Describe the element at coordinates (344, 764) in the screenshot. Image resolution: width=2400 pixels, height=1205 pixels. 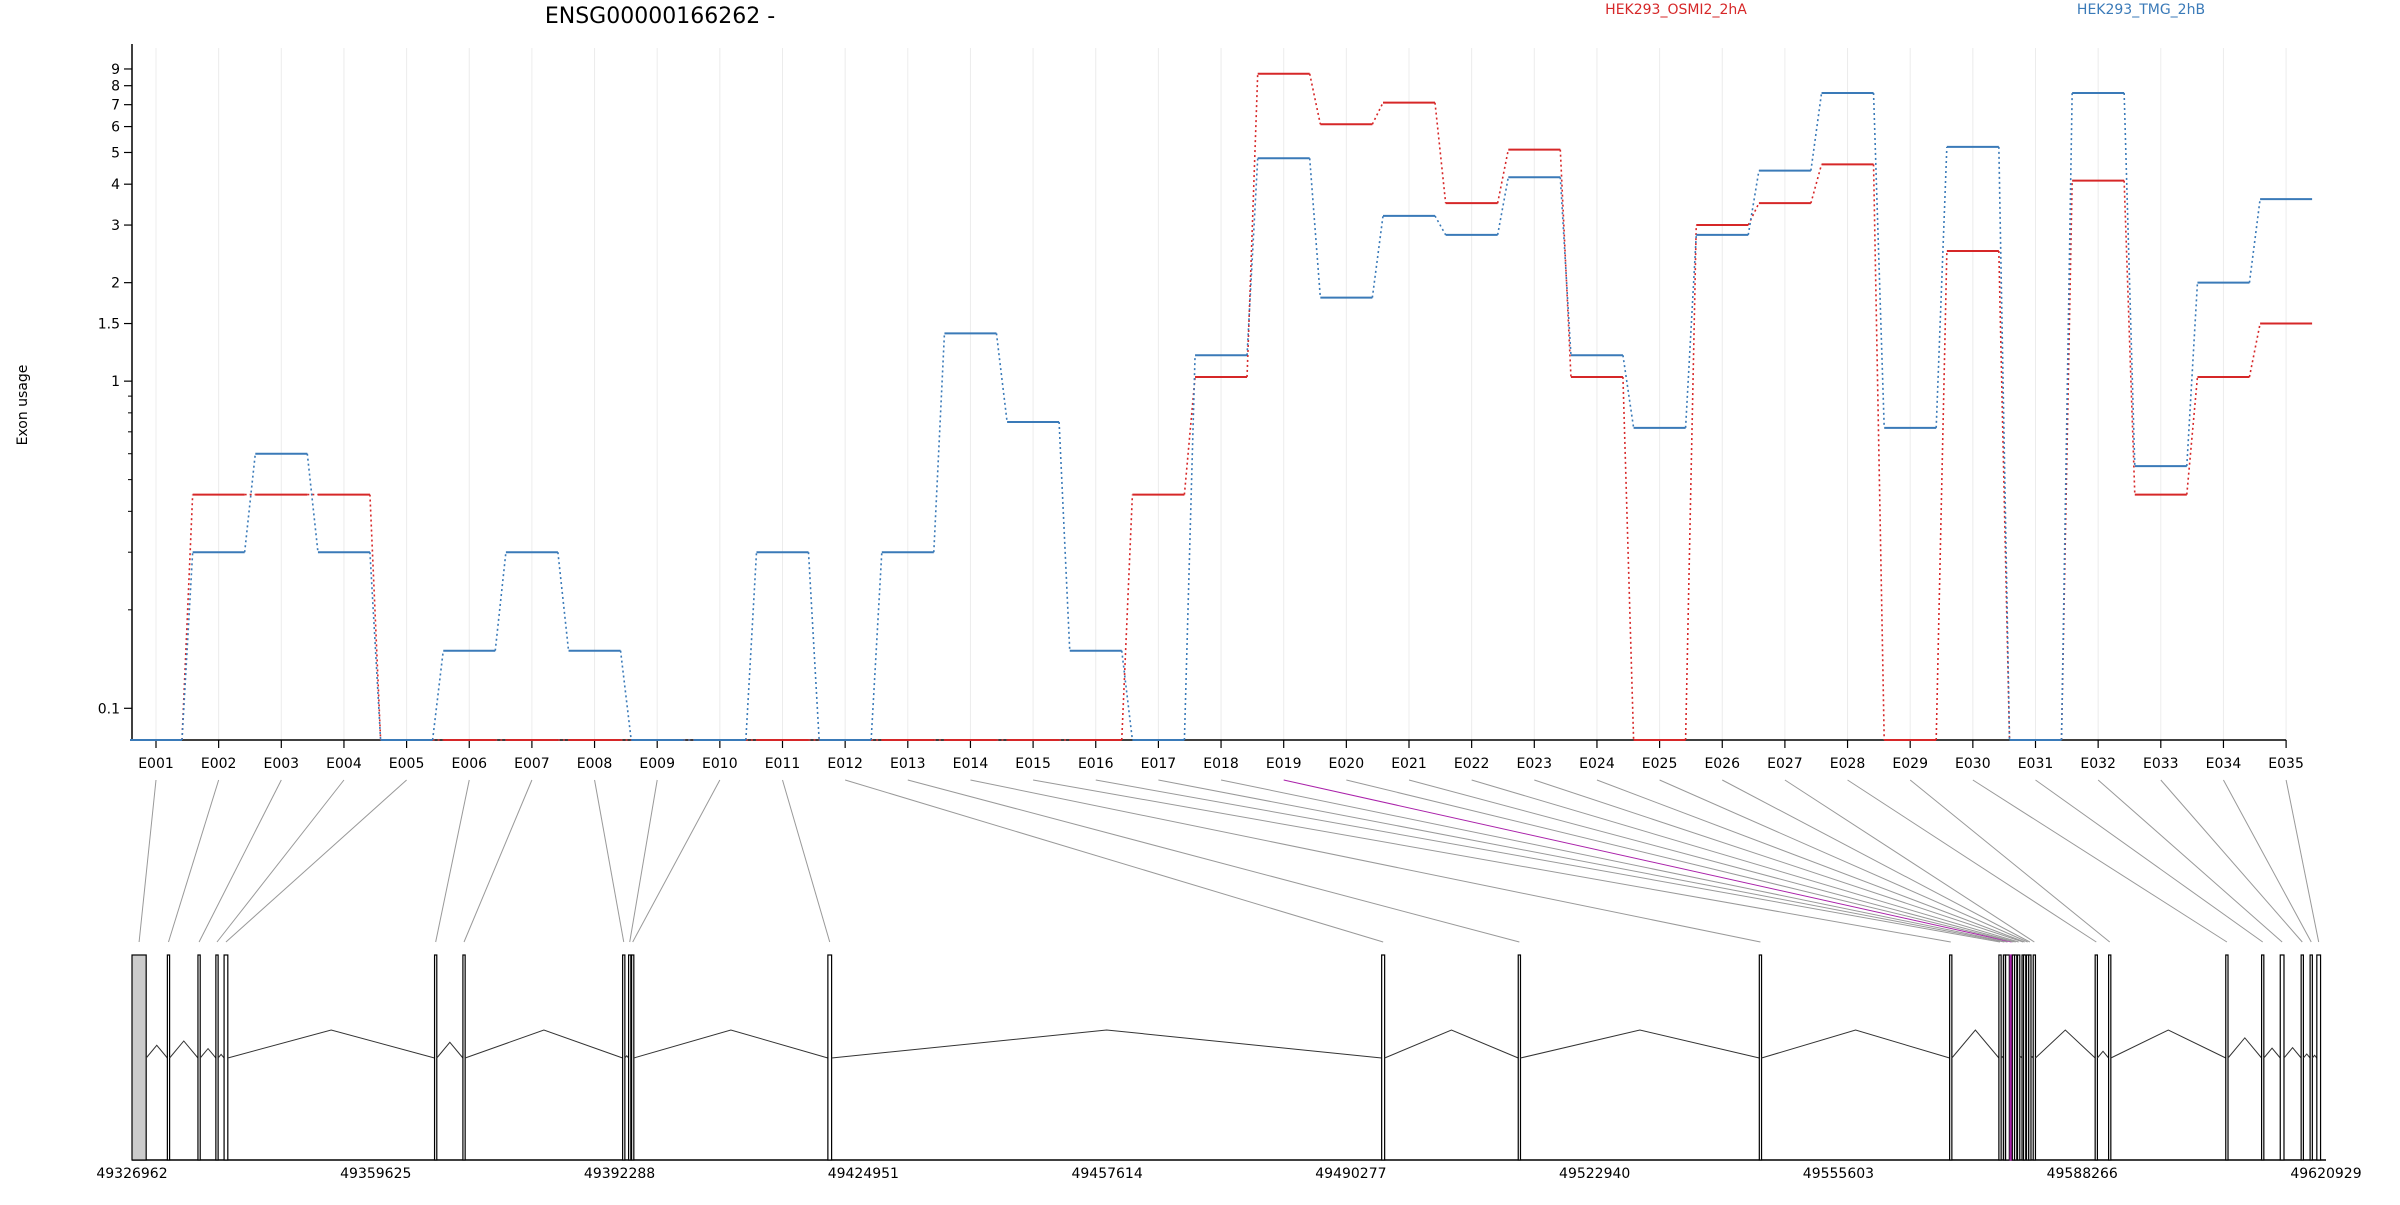
I see `x-tick-label-e004: E004` at that location.